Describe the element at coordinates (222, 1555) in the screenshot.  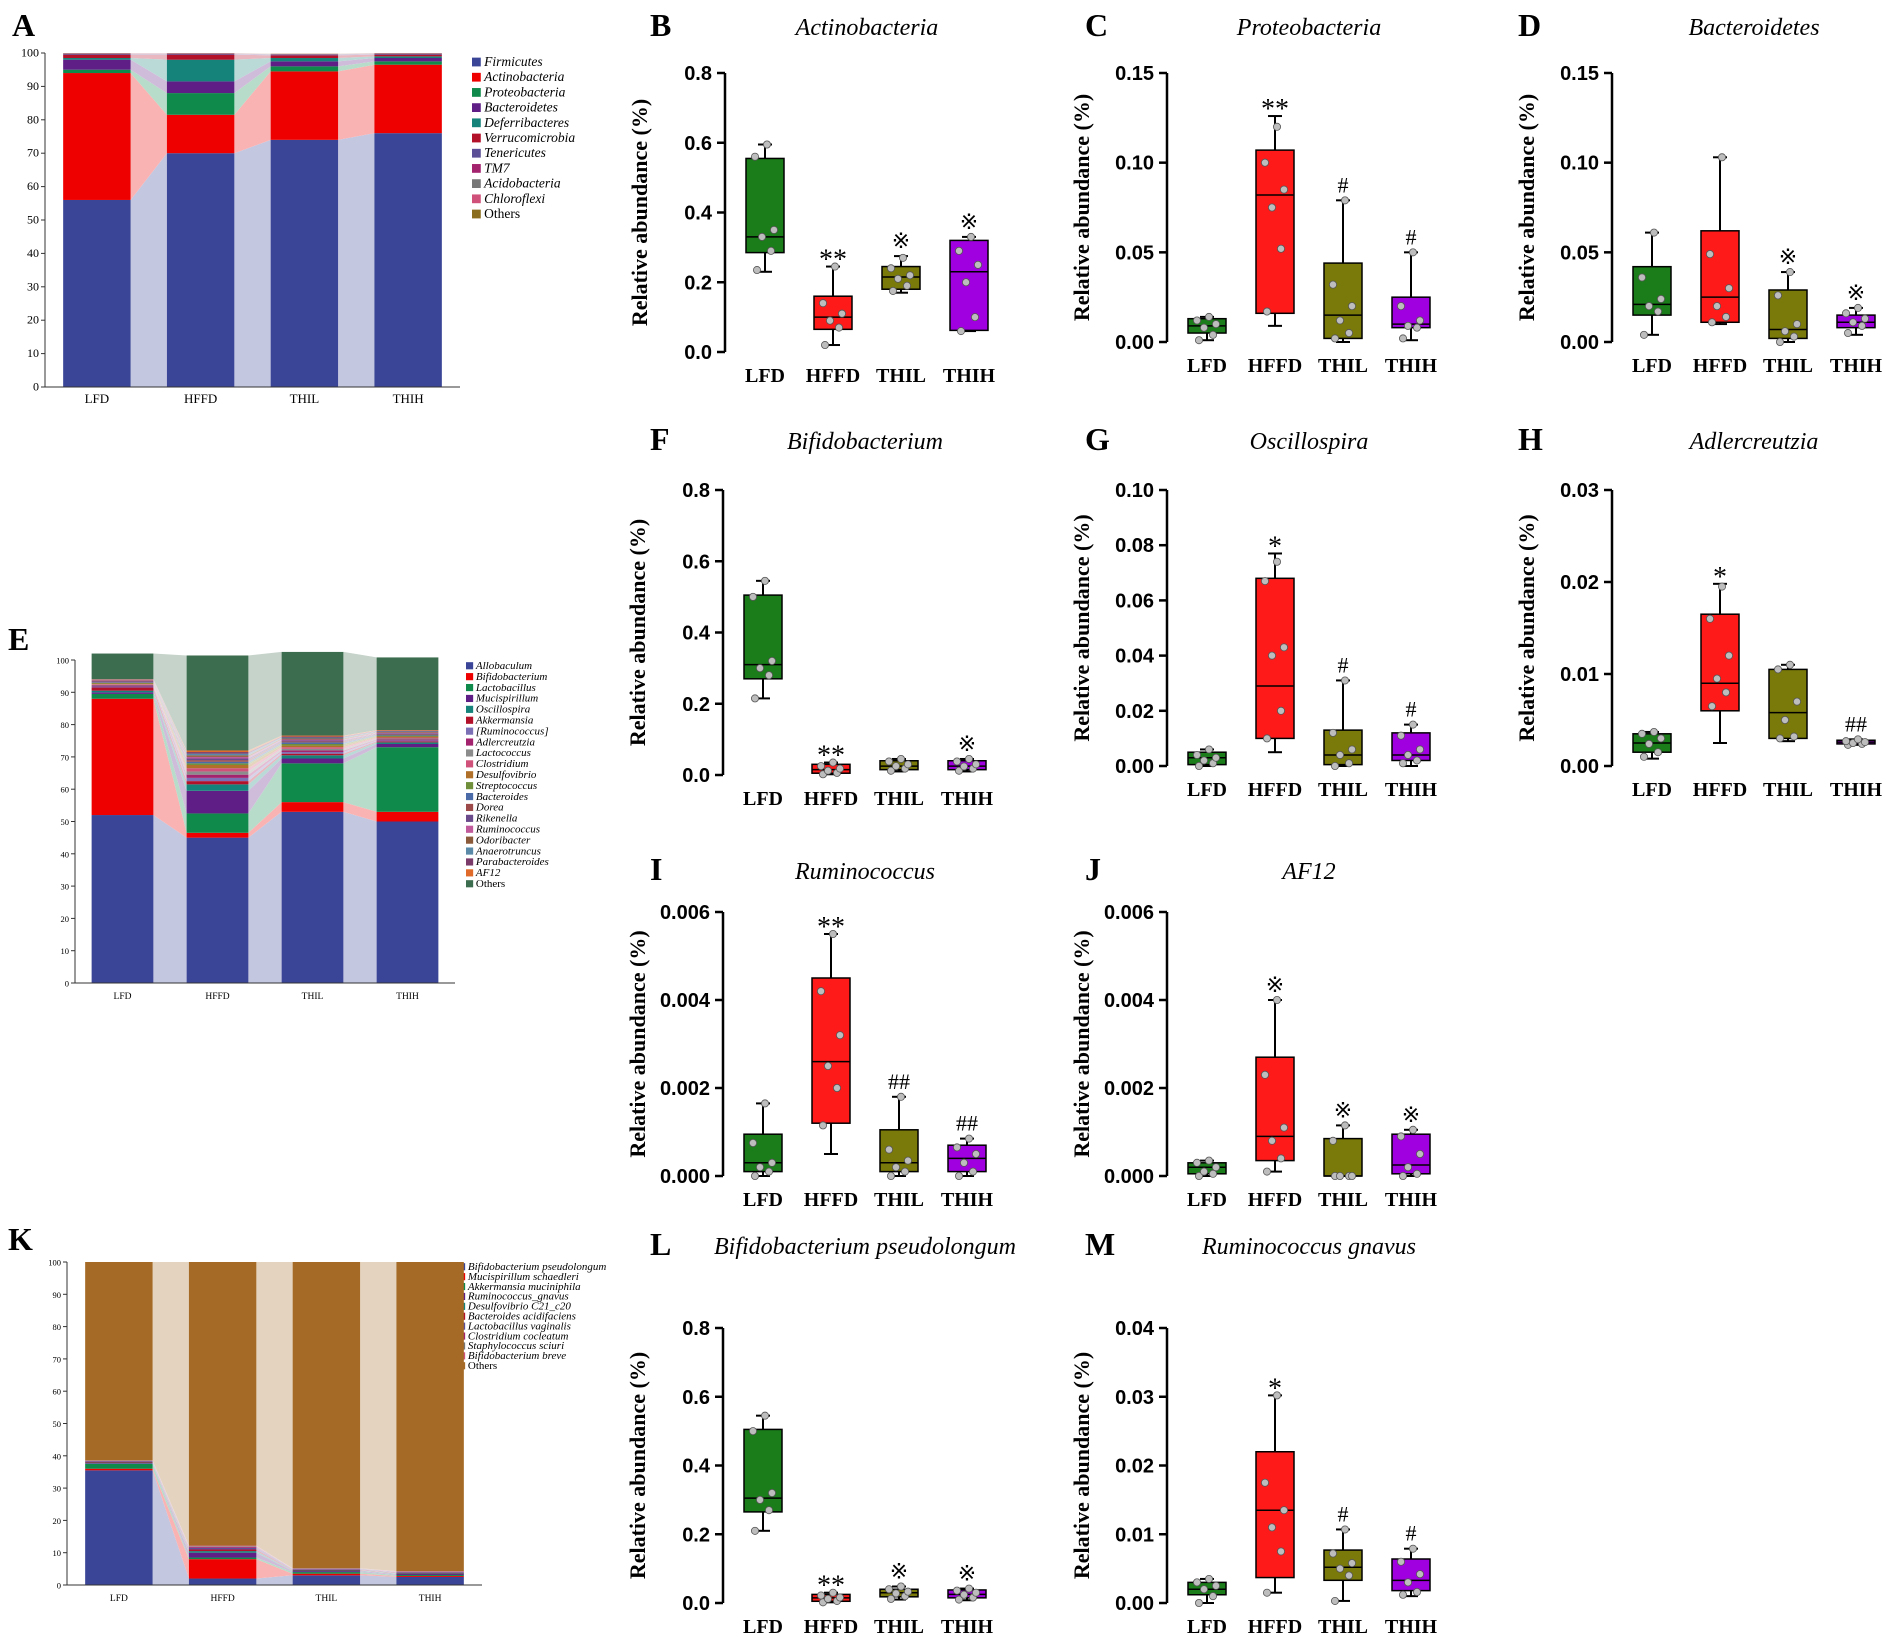
I see `stack-segment-ruminococcus-gnavus` at that location.